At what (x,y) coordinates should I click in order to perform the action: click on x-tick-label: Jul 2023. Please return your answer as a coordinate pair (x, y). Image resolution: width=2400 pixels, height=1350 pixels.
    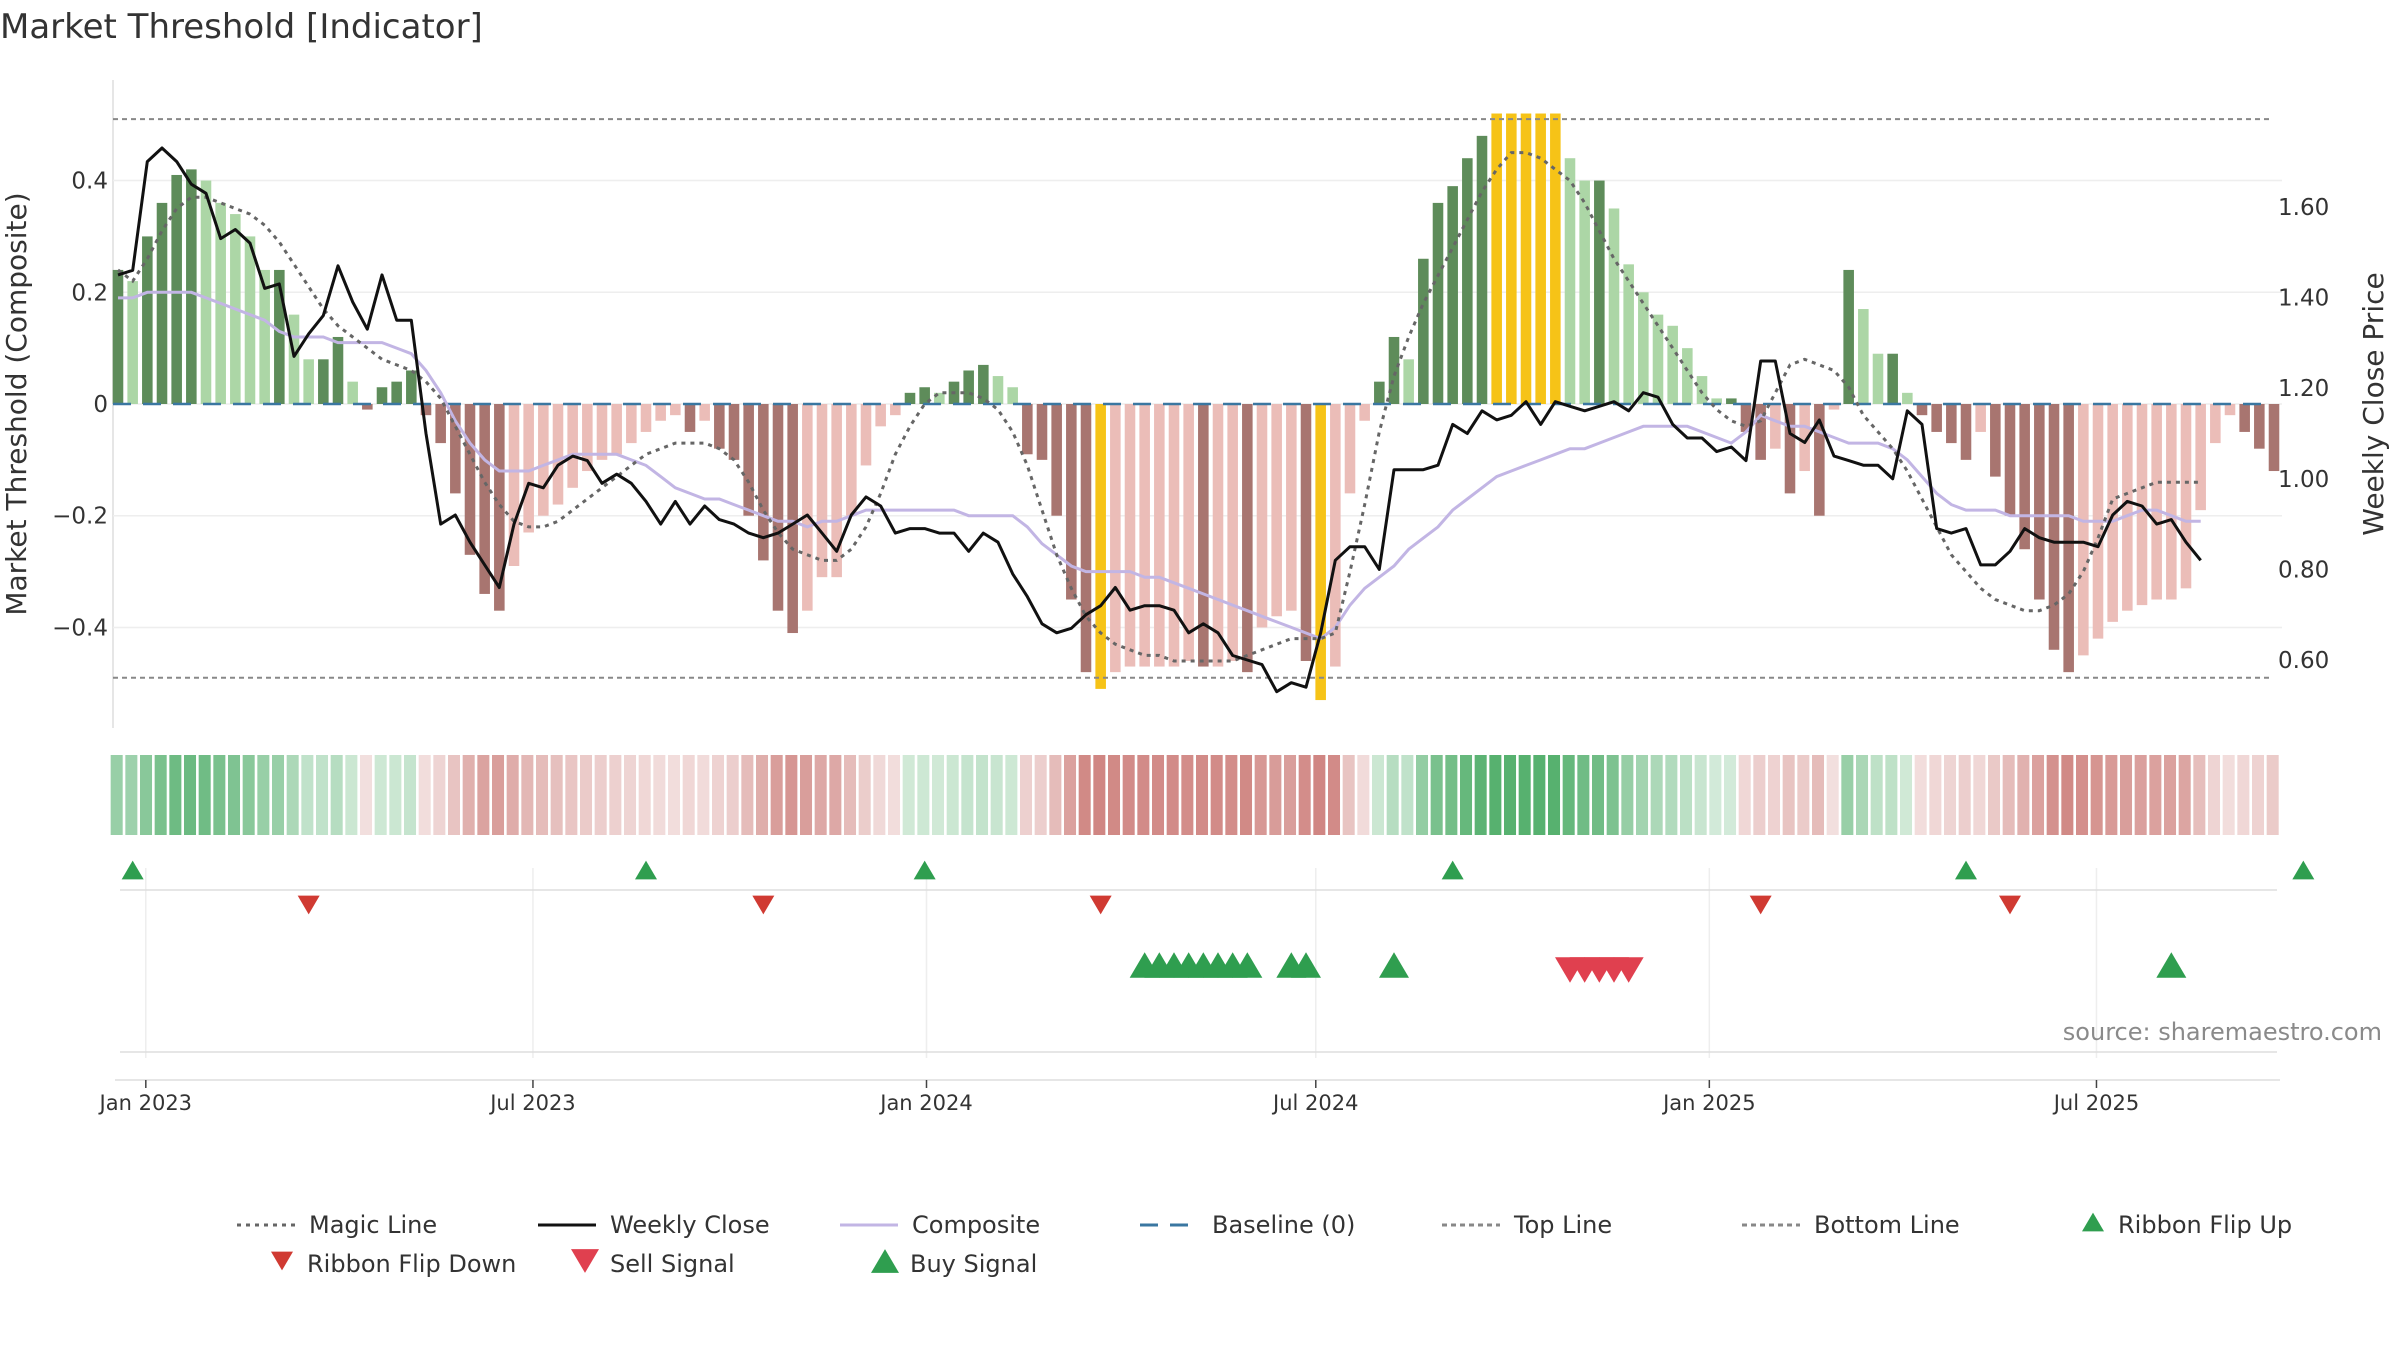
    Looking at the image, I should click on (531, 1103).